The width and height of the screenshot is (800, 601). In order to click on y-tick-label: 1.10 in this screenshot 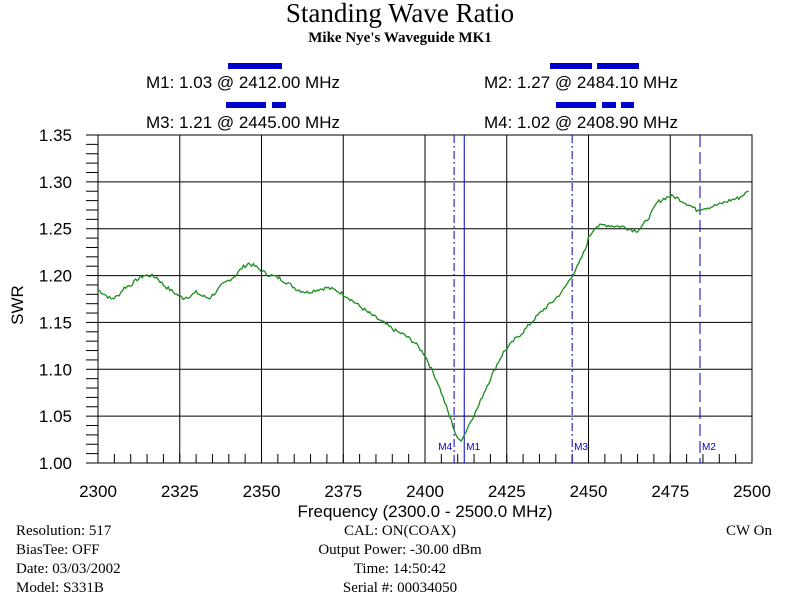, I will do `click(55, 369)`.